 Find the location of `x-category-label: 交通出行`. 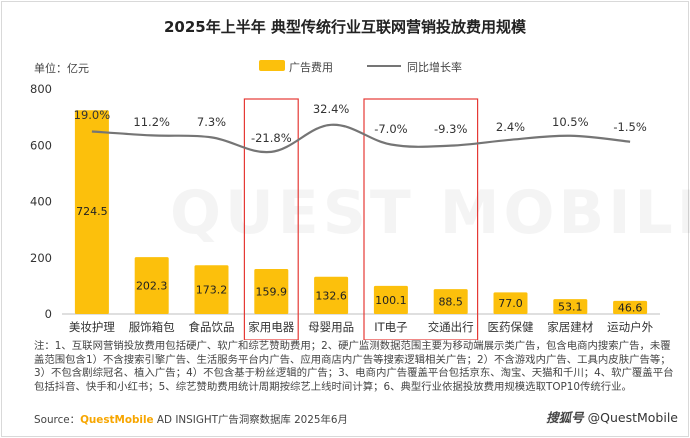

x-category-label: 交通出行 is located at coordinates (451, 327).